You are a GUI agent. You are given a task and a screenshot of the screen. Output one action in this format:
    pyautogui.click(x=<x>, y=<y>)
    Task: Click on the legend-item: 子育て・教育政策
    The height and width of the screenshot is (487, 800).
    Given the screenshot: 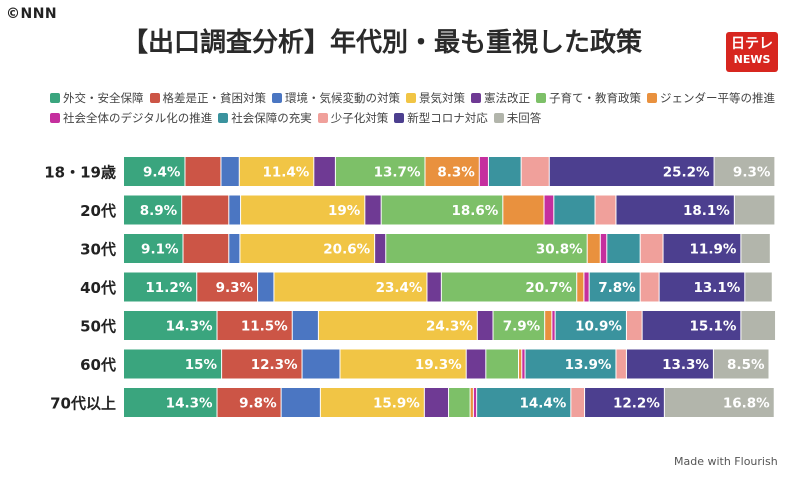 What is the action you would take?
    pyautogui.click(x=588, y=98)
    